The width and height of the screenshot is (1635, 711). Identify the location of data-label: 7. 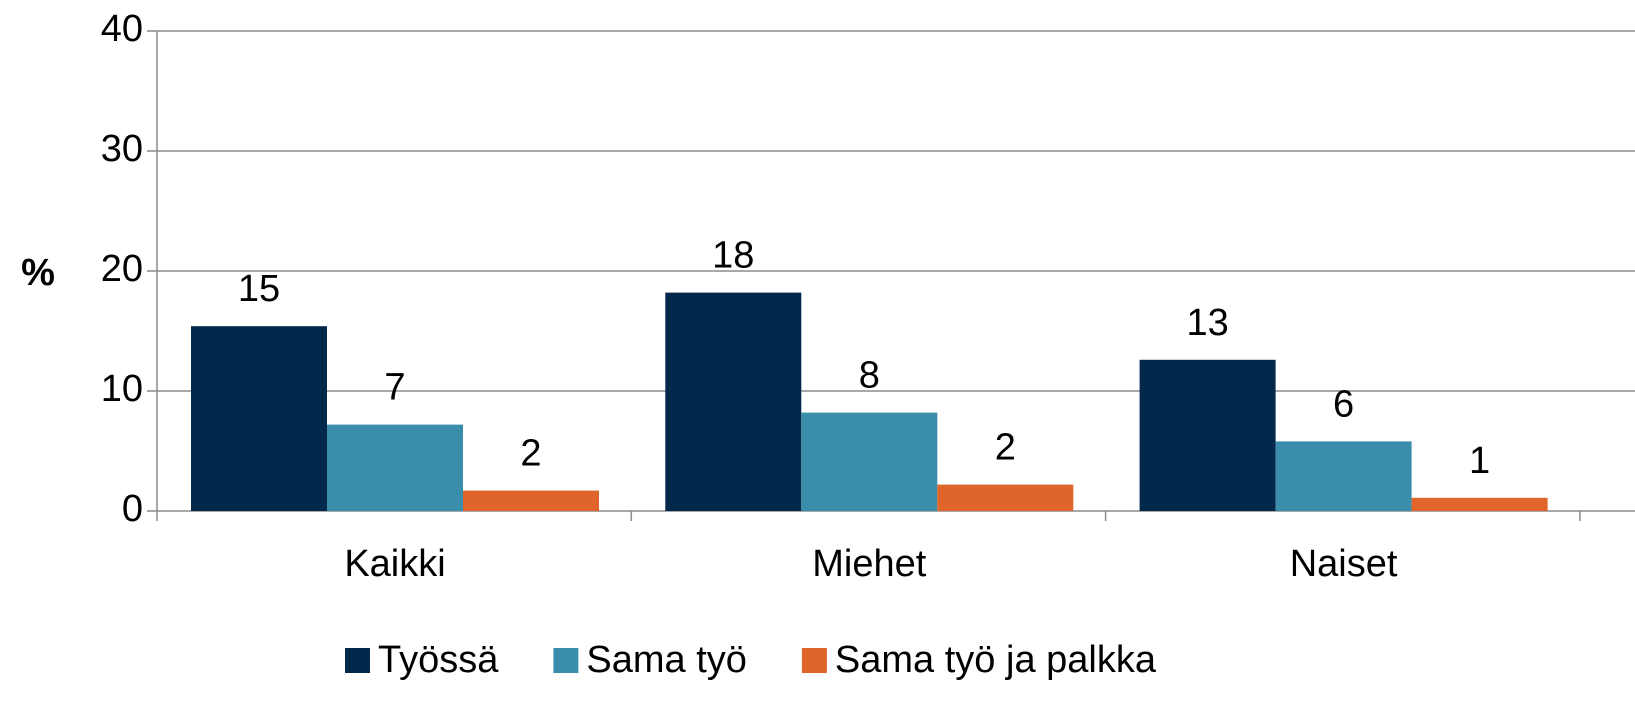
(394, 388).